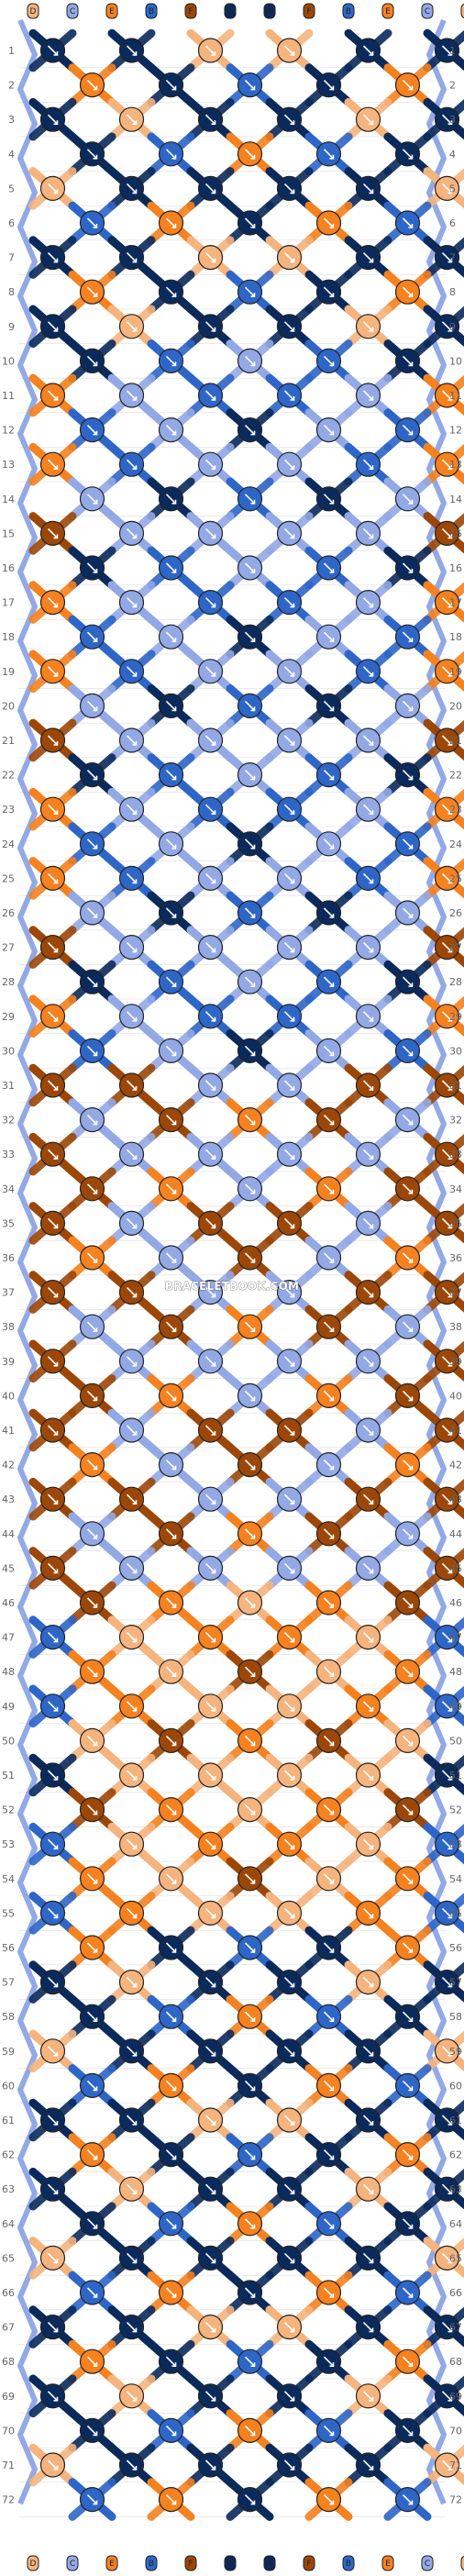 This screenshot has width=464, height=2576. Describe the element at coordinates (269, 2563) in the screenshot. I see `bottom-string-tab` at that location.